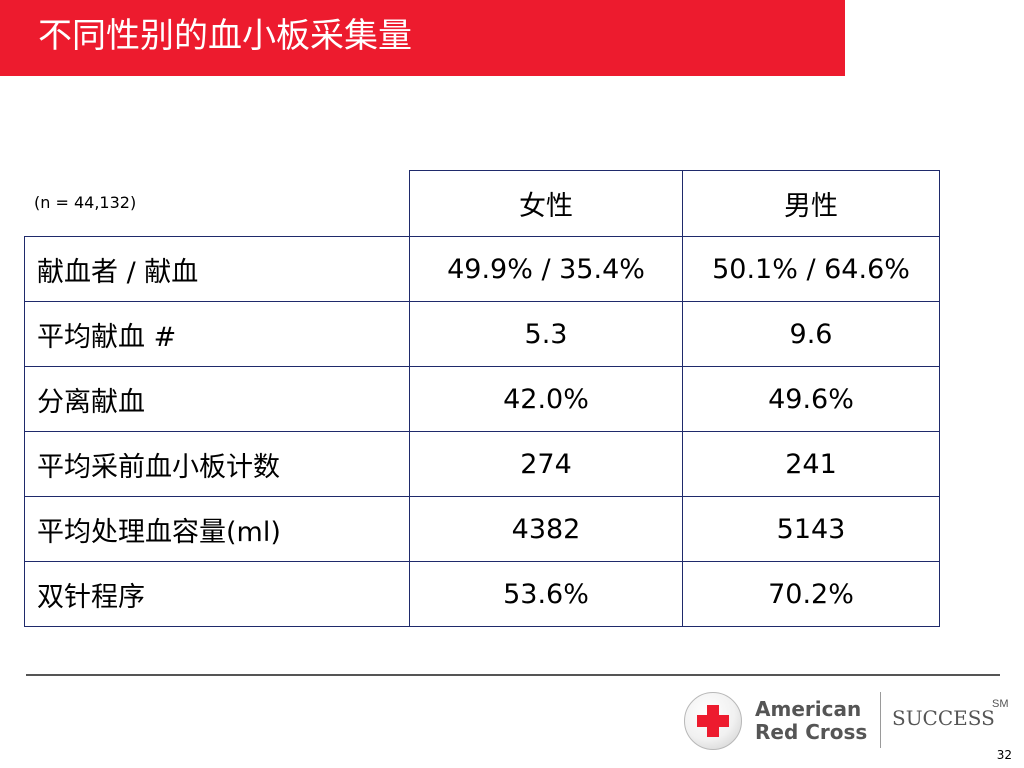 Image resolution: width=1024 pixels, height=768 pixels. I want to click on red-cross-logo: American Red Cross SUCCESS SM, so click(852, 722).